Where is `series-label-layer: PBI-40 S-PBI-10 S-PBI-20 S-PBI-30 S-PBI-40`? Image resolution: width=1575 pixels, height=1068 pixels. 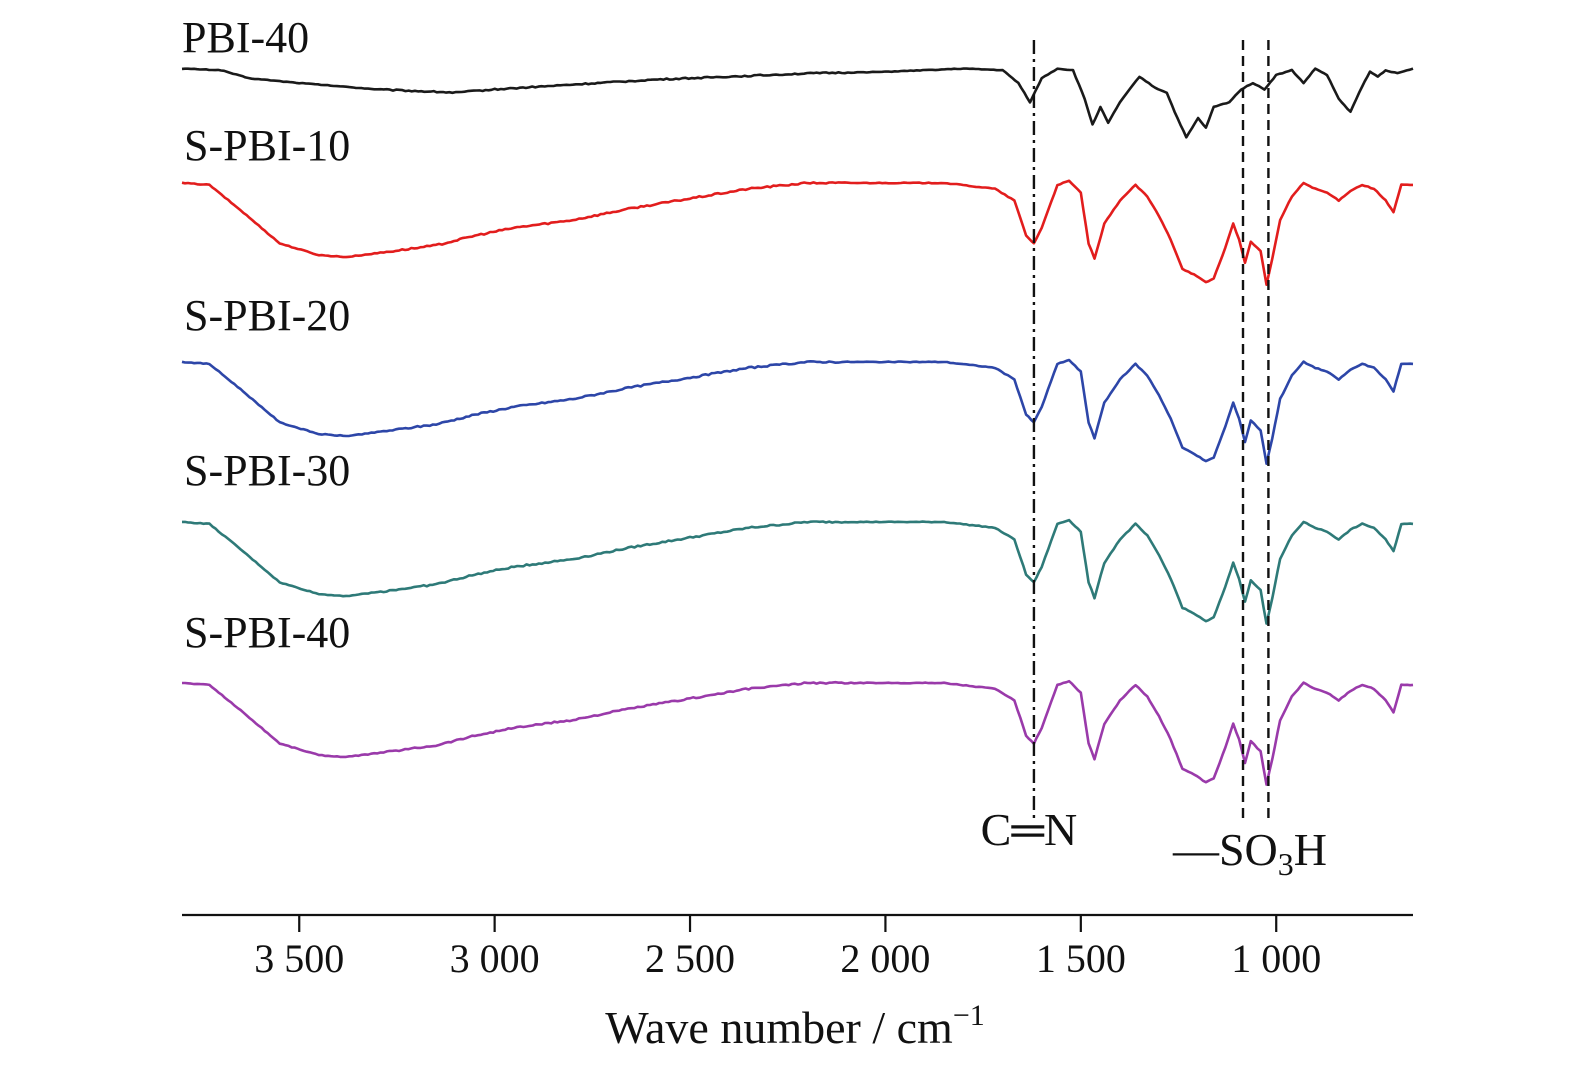 series-label-layer: PBI-40 S-PBI-10 S-PBI-20 S-PBI-30 S-PBI-40 is located at coordinates (266, 335).